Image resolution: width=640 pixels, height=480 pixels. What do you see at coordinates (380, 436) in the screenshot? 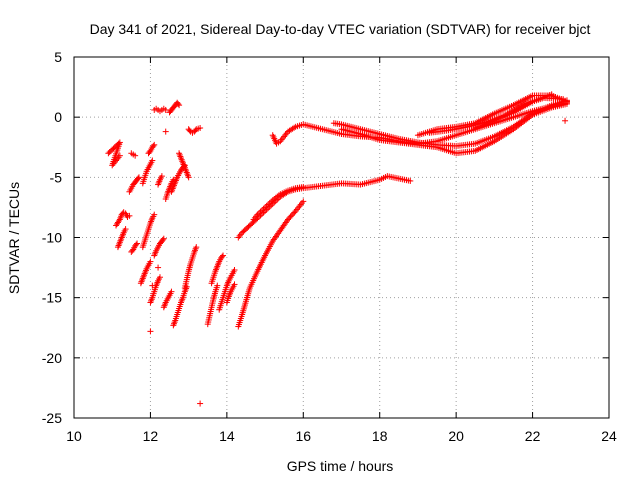
I see `x-tick-label: 18` at bounding box center [380, 436].